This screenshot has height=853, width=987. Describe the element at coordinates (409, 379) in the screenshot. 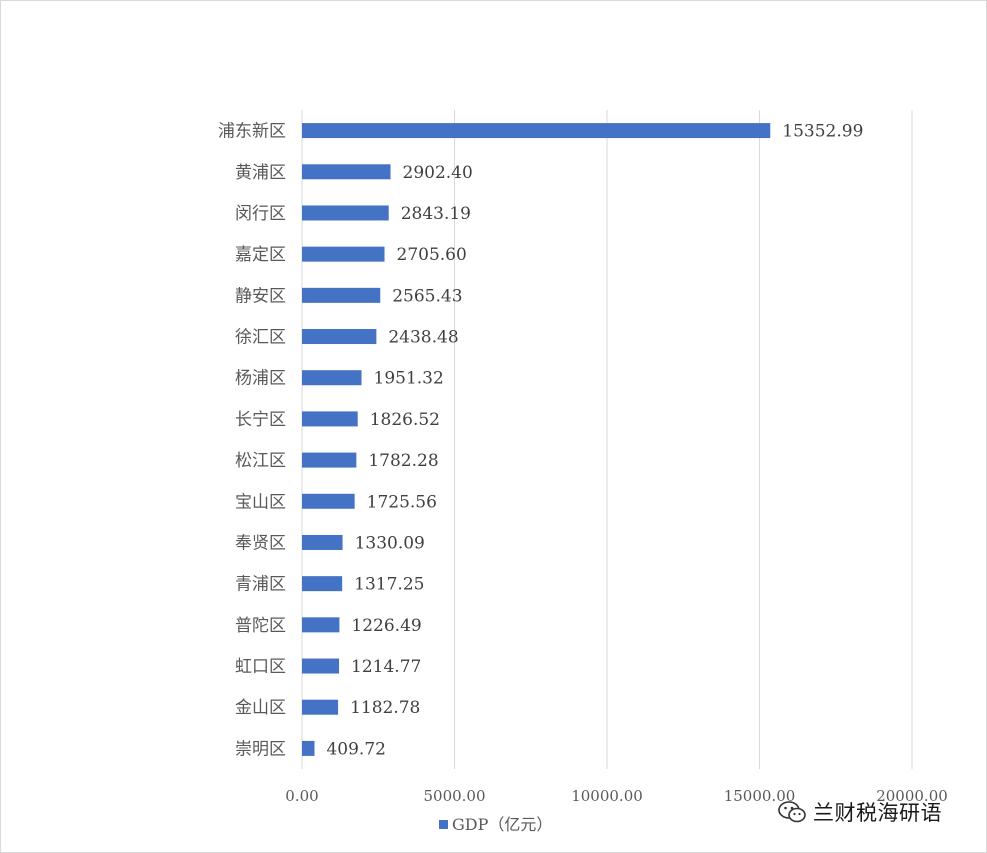

I see `data-label: 1951.32` at that location.